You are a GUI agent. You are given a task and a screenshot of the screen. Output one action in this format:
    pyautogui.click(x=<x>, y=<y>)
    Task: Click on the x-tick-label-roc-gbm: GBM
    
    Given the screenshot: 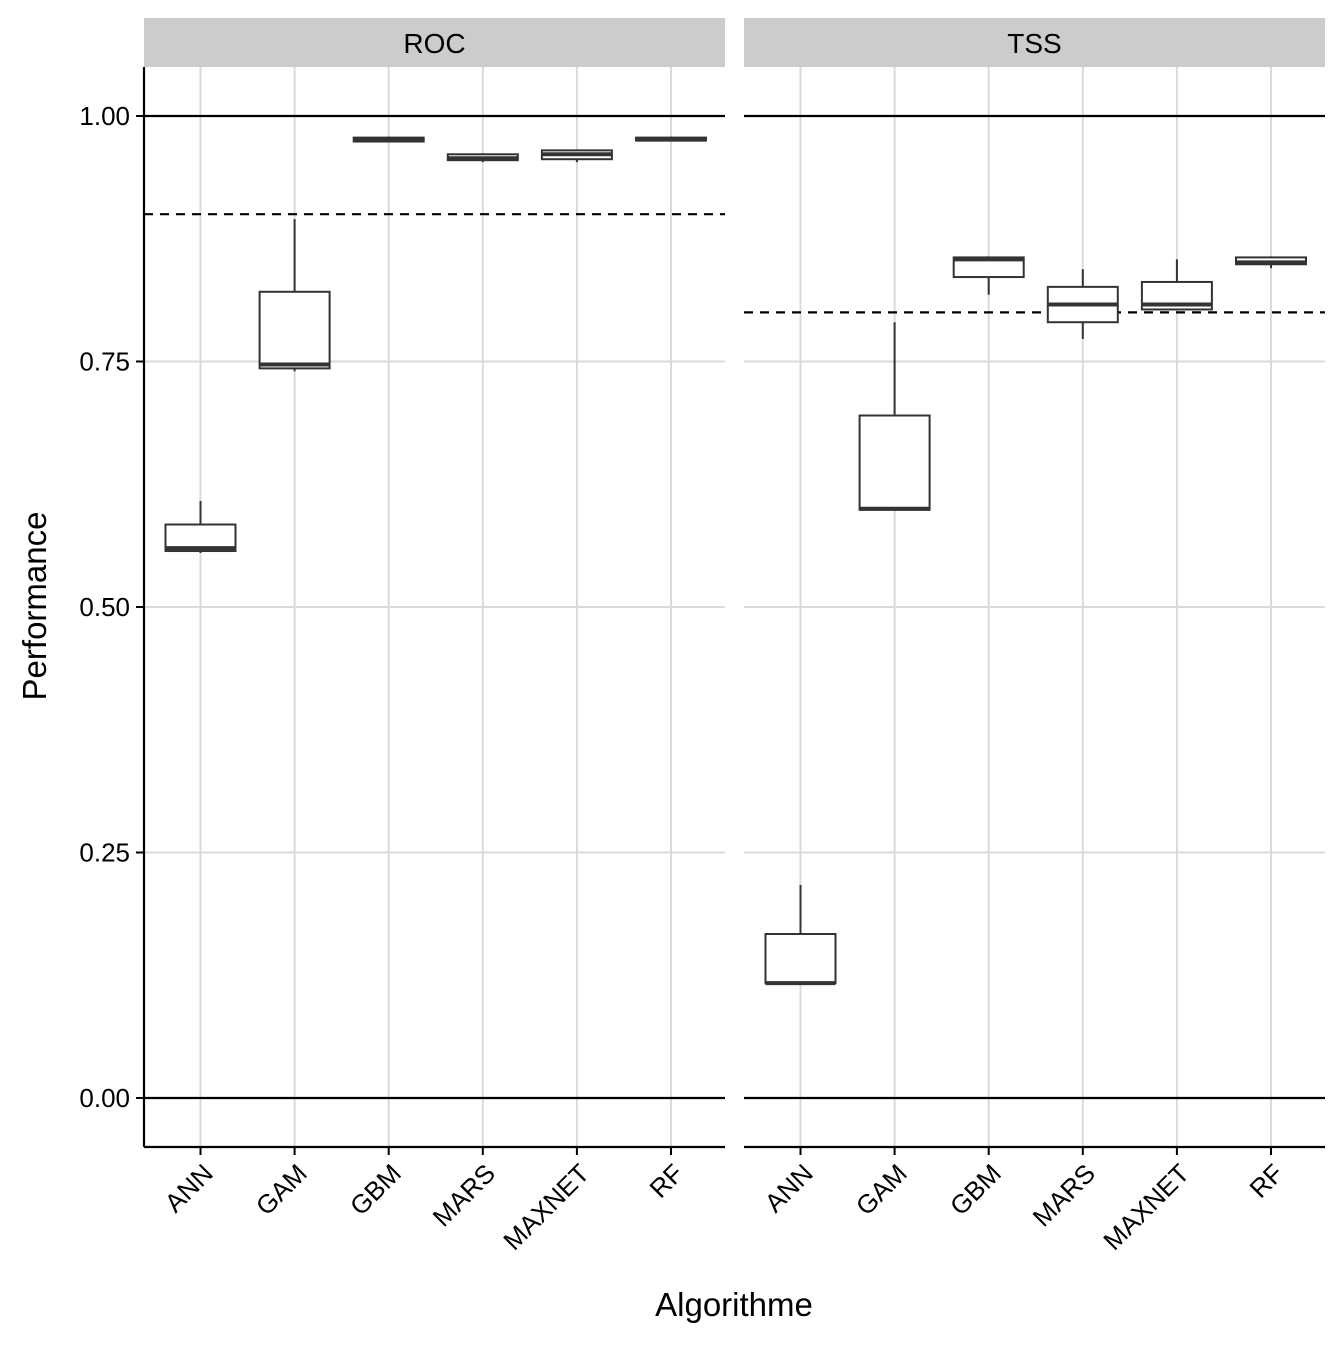 What is the action you would take?
    pyautogui.click(x=375, y=1189)
    